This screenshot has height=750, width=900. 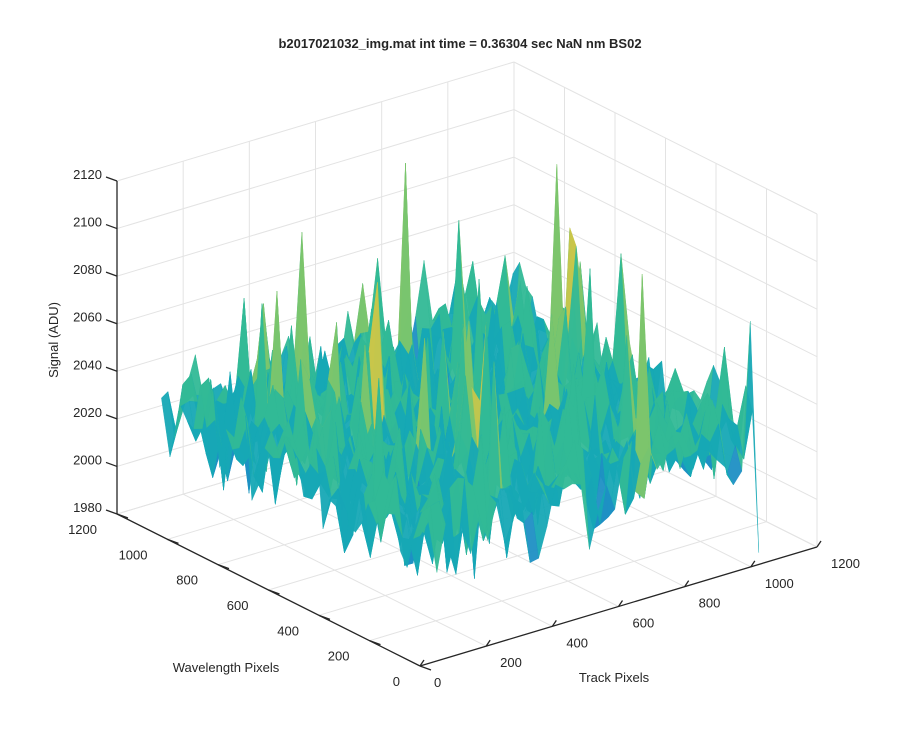 What do you see at coordinates (226, 667) in the screenshot?
I see `y-axis-label: Wavelength Pixels` at bounding box center [226, 667].